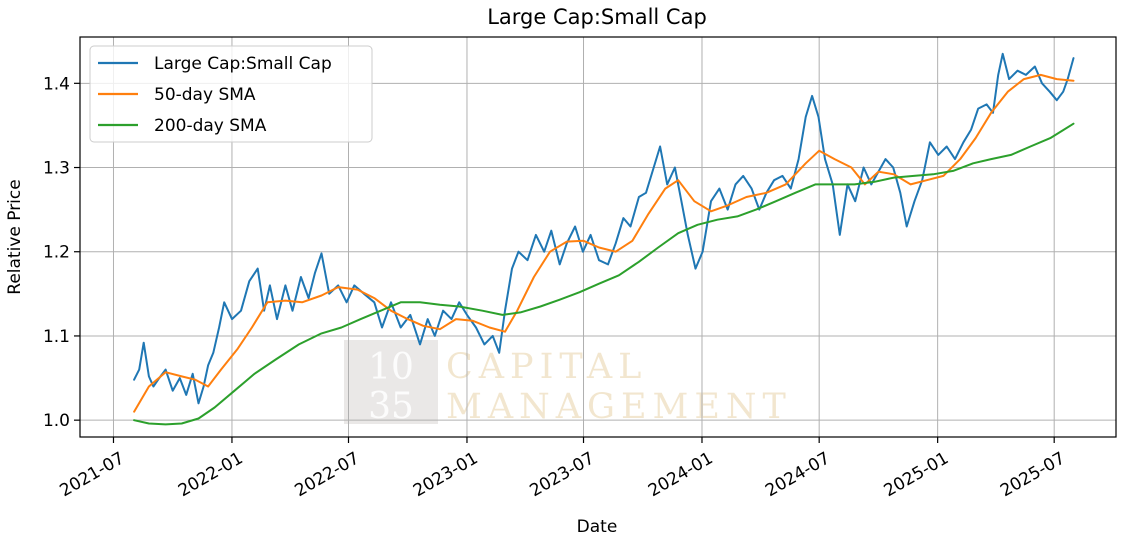  Describe the element at coordinates (546, 367) in the screenshot. I see `watermark-line1: CAPITAL` at that location.